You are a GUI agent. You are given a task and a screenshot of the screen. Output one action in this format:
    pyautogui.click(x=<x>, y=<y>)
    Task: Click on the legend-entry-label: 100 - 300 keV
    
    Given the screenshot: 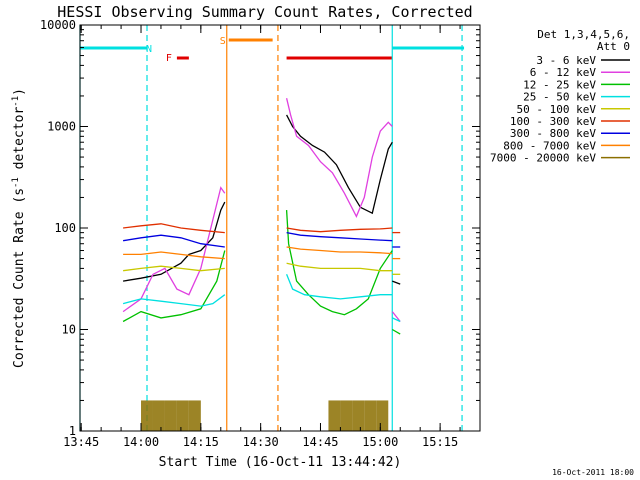 What is the action you would take?
    pyautogui.click(x=553, y=121)
    